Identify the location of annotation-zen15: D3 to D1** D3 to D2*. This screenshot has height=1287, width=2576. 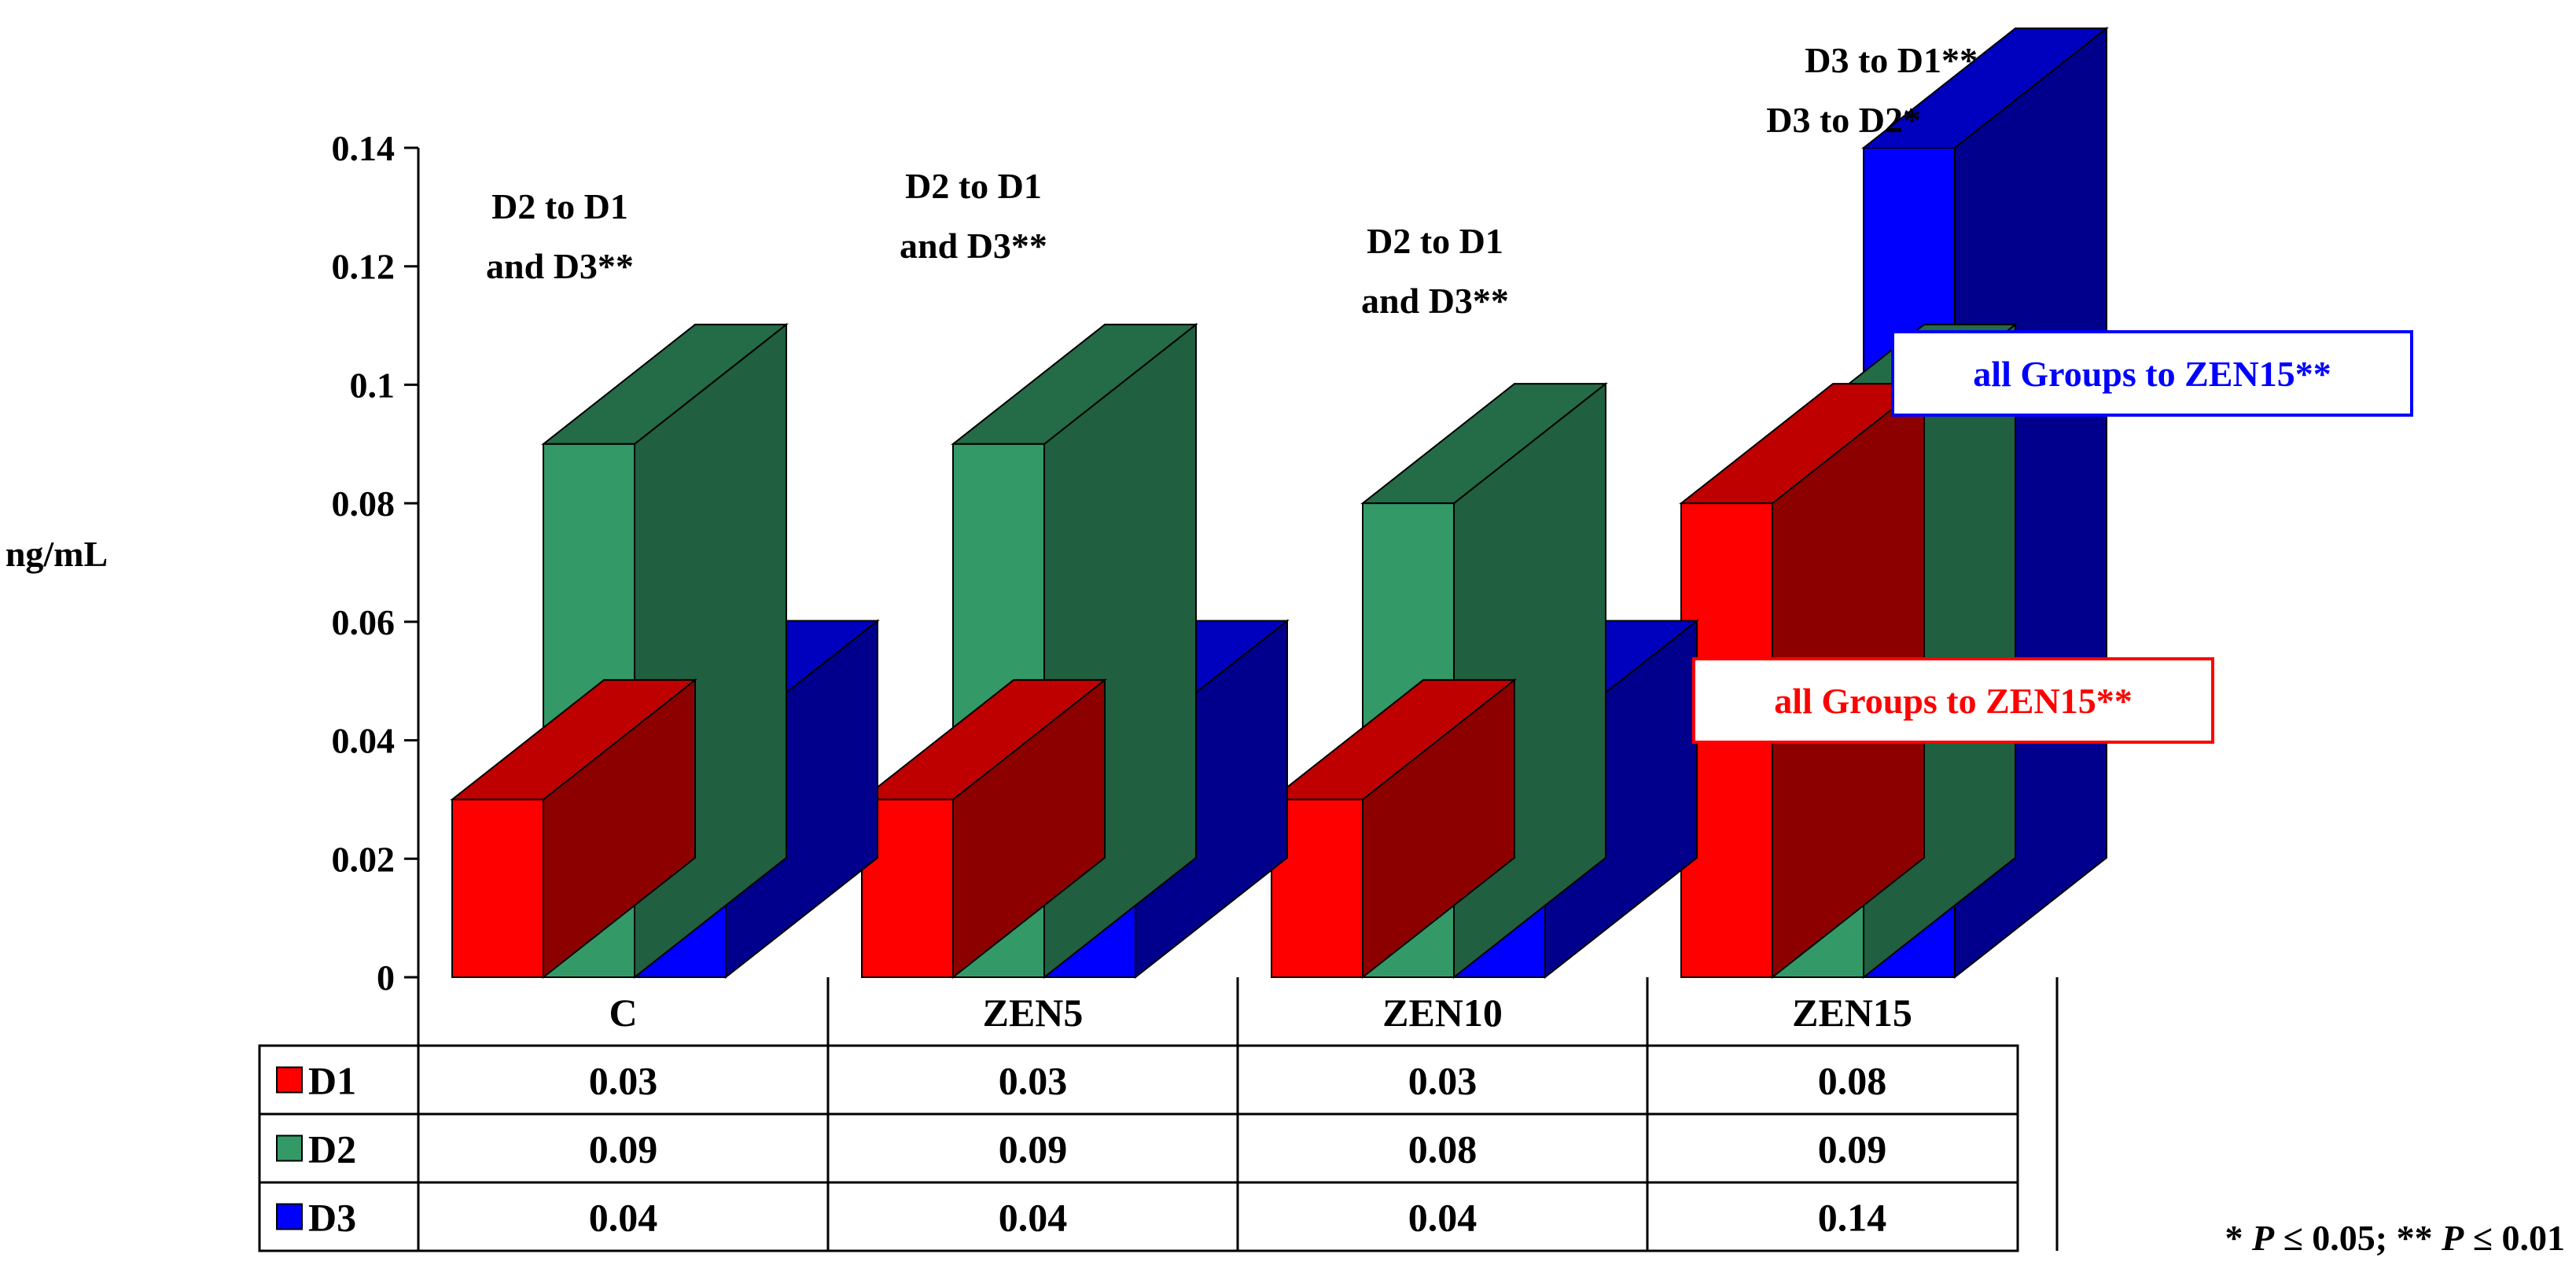
(1872, 90).